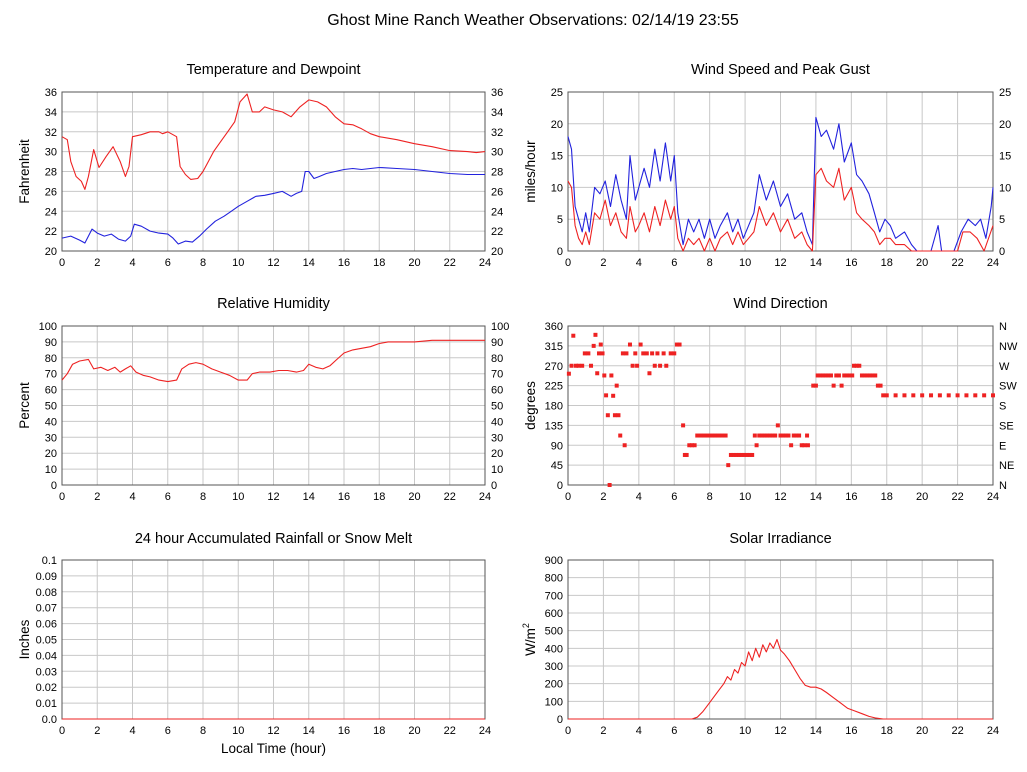 The width and height of the screenshot is (1027, 772). I want to click on y-tick-label: 15, so click(557, 157).